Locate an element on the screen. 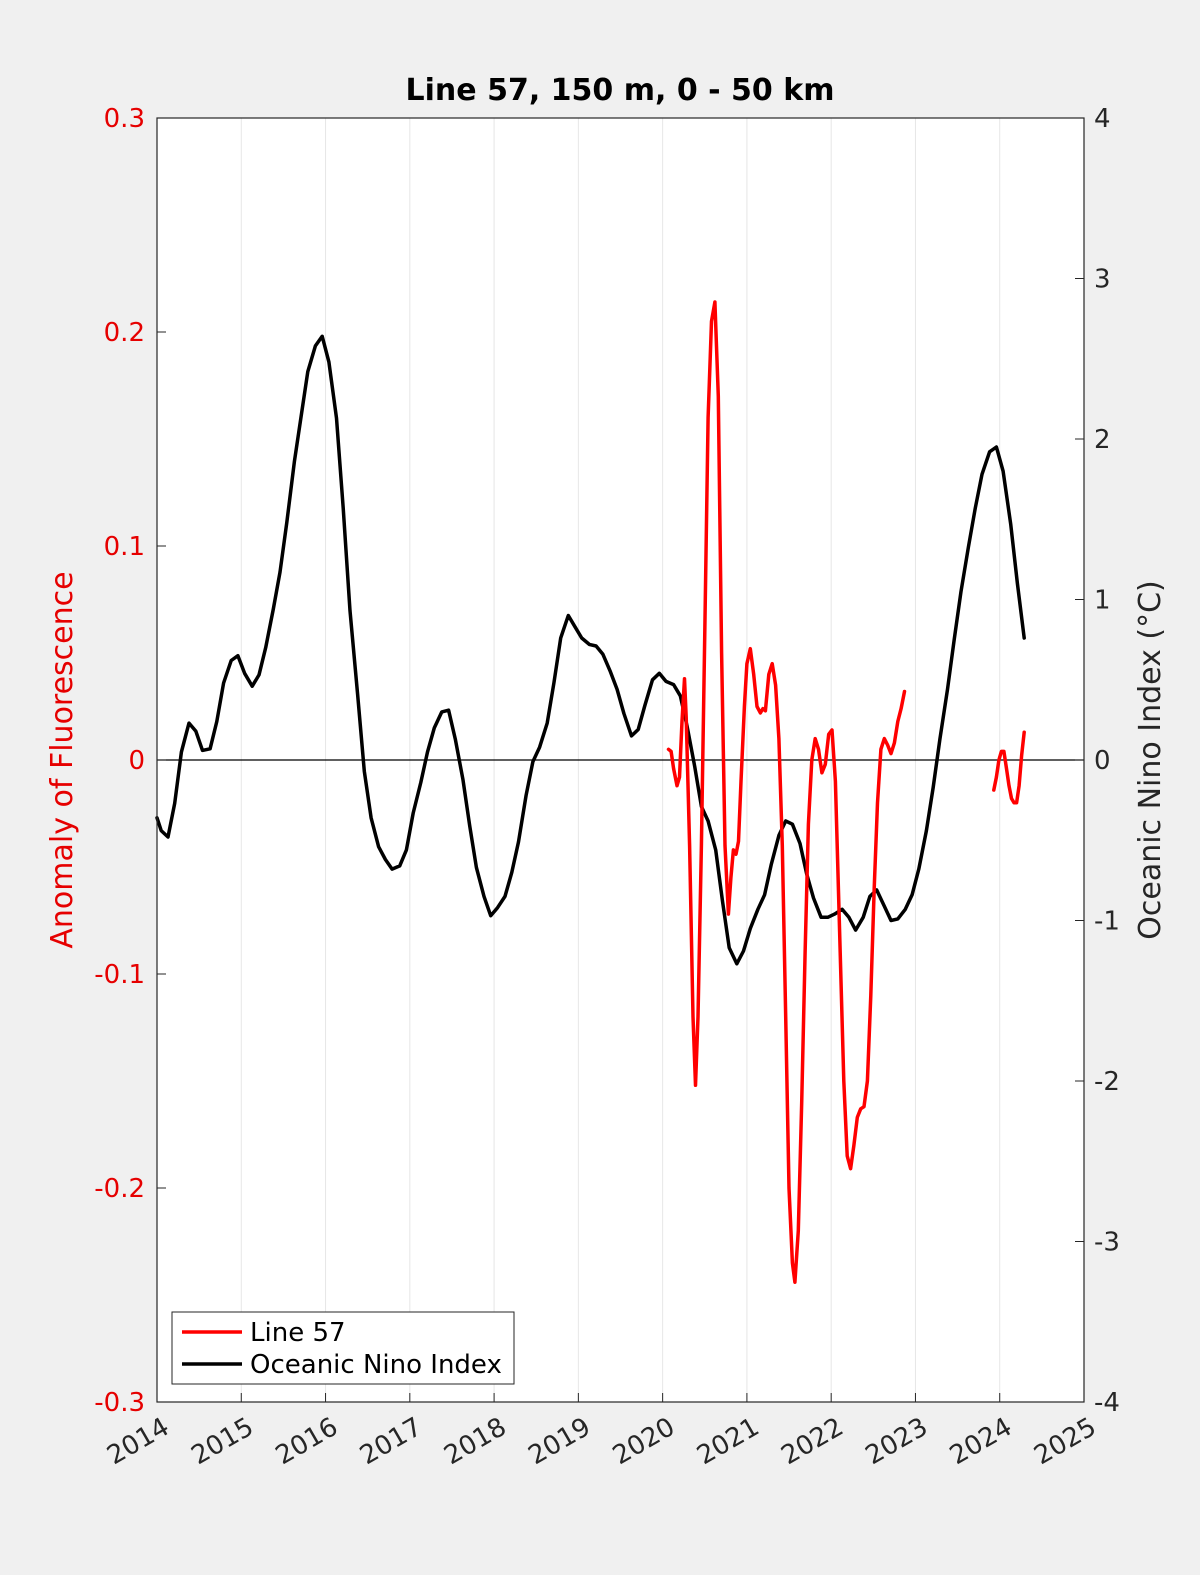 This screenshot has height=1575, width=1200. right-y-tick-label: 3 is located at coordinates (1102, 280).